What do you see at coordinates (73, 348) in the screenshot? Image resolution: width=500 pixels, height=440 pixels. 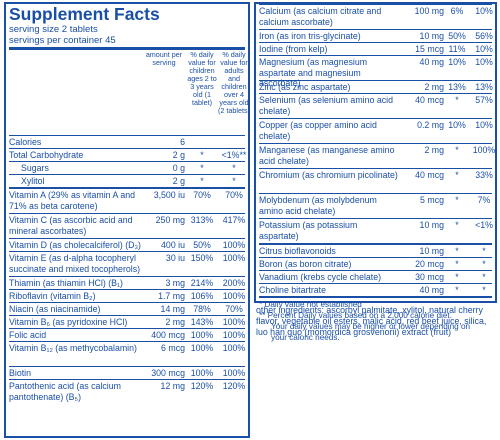 I see `nutrient-name: Vitamin B₁₂ (as methycobalamin)` at bounding box center [73, 348].